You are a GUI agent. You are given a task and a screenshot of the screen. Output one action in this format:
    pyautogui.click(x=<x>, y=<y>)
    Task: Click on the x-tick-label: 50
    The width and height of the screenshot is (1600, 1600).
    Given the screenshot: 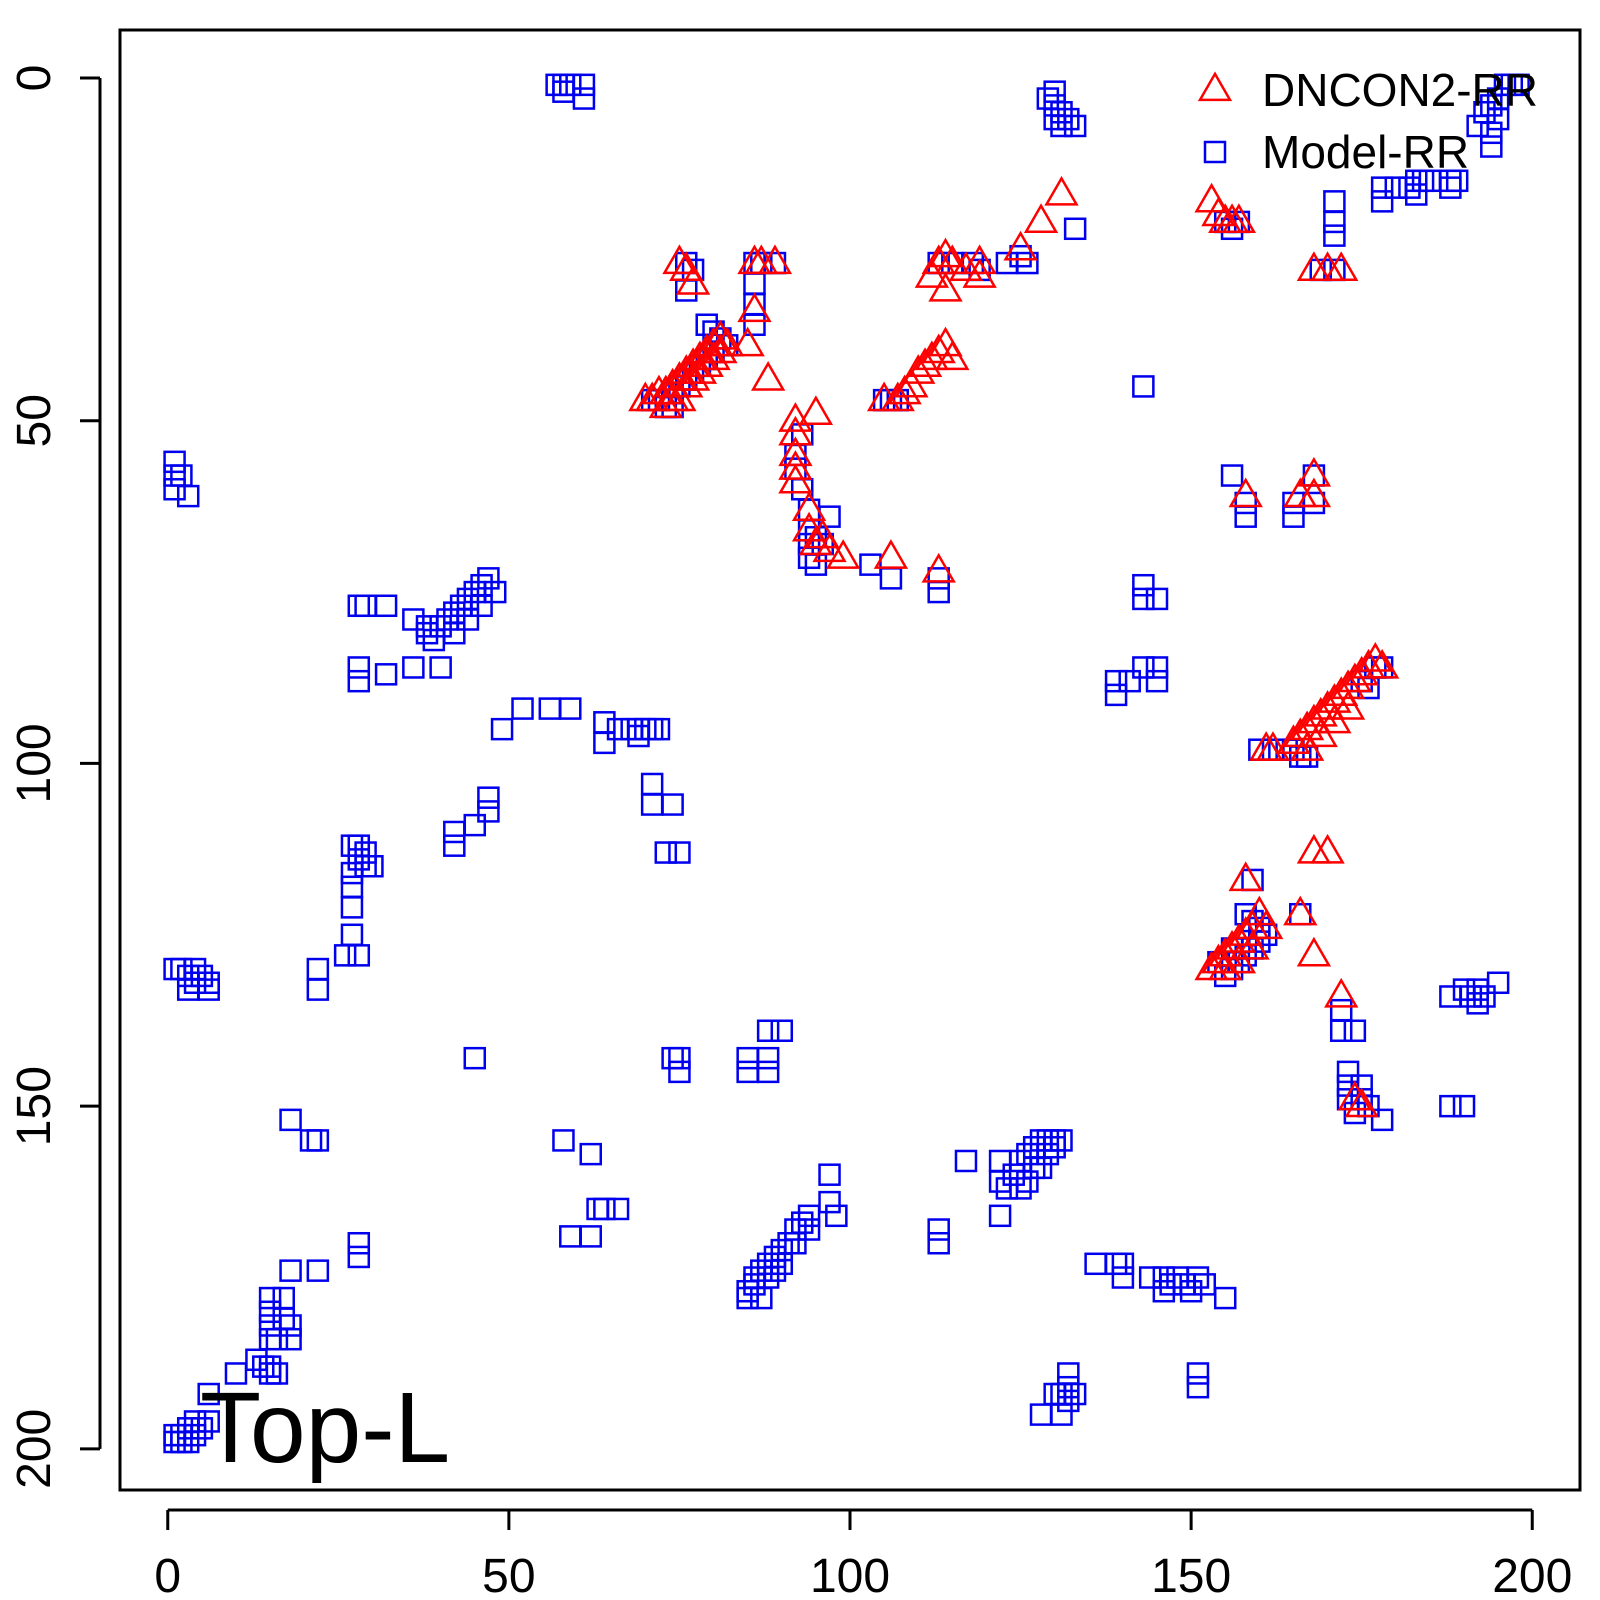 What is the action you would take?
    pyautogui.click(x=508, y=1575)
    